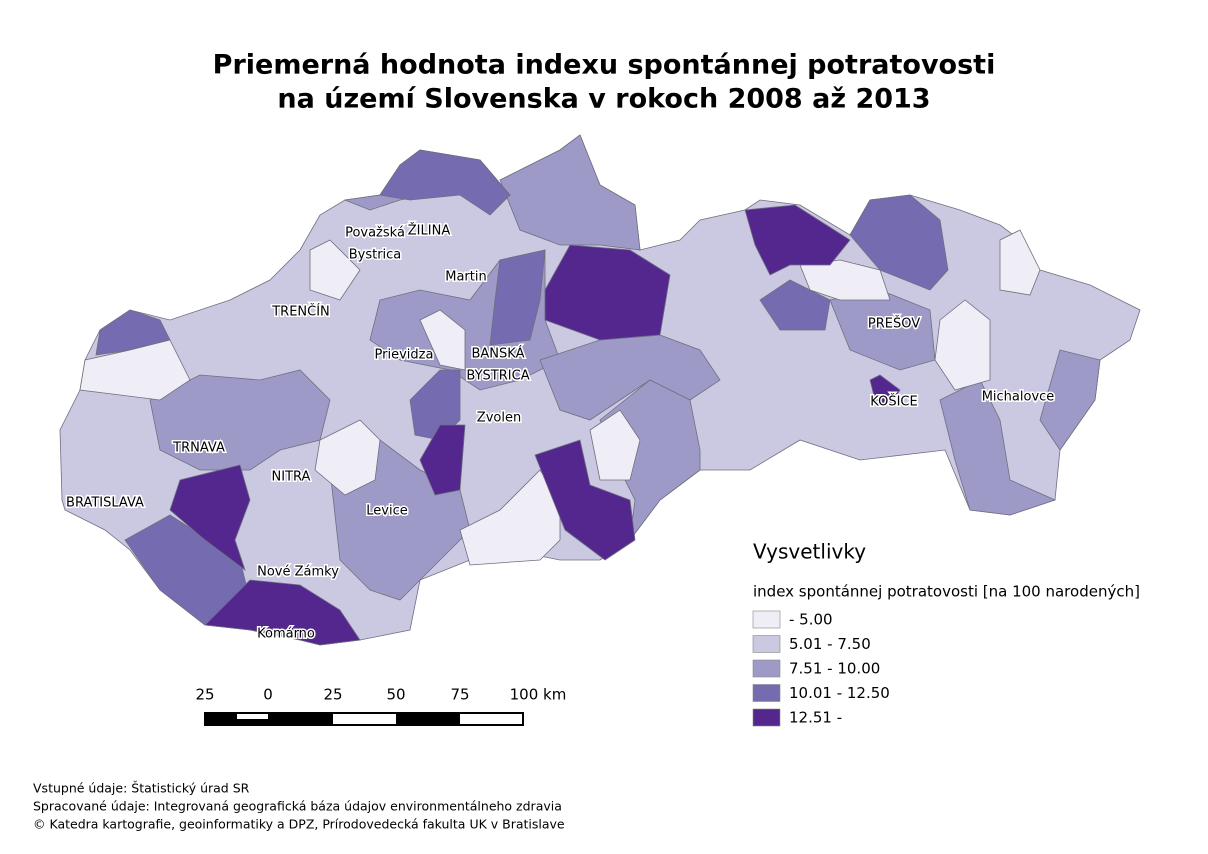 The height and width of the screenshot is (854, 1208). I want to click on place-label: Levice, so click(386, 511).